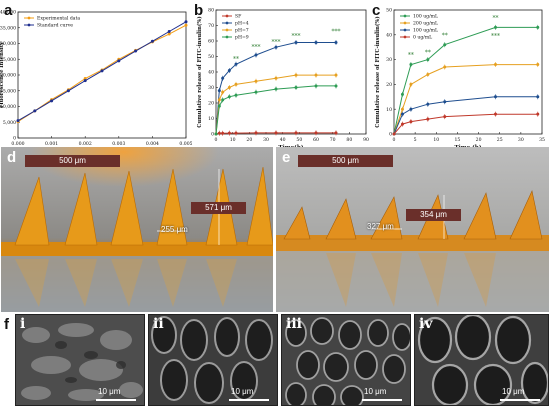 This screenshot has width=550, height=408. Describe the element at coordinates (185, 144) in the screenshot. I see `x-tick-label: 0.005` at that location.